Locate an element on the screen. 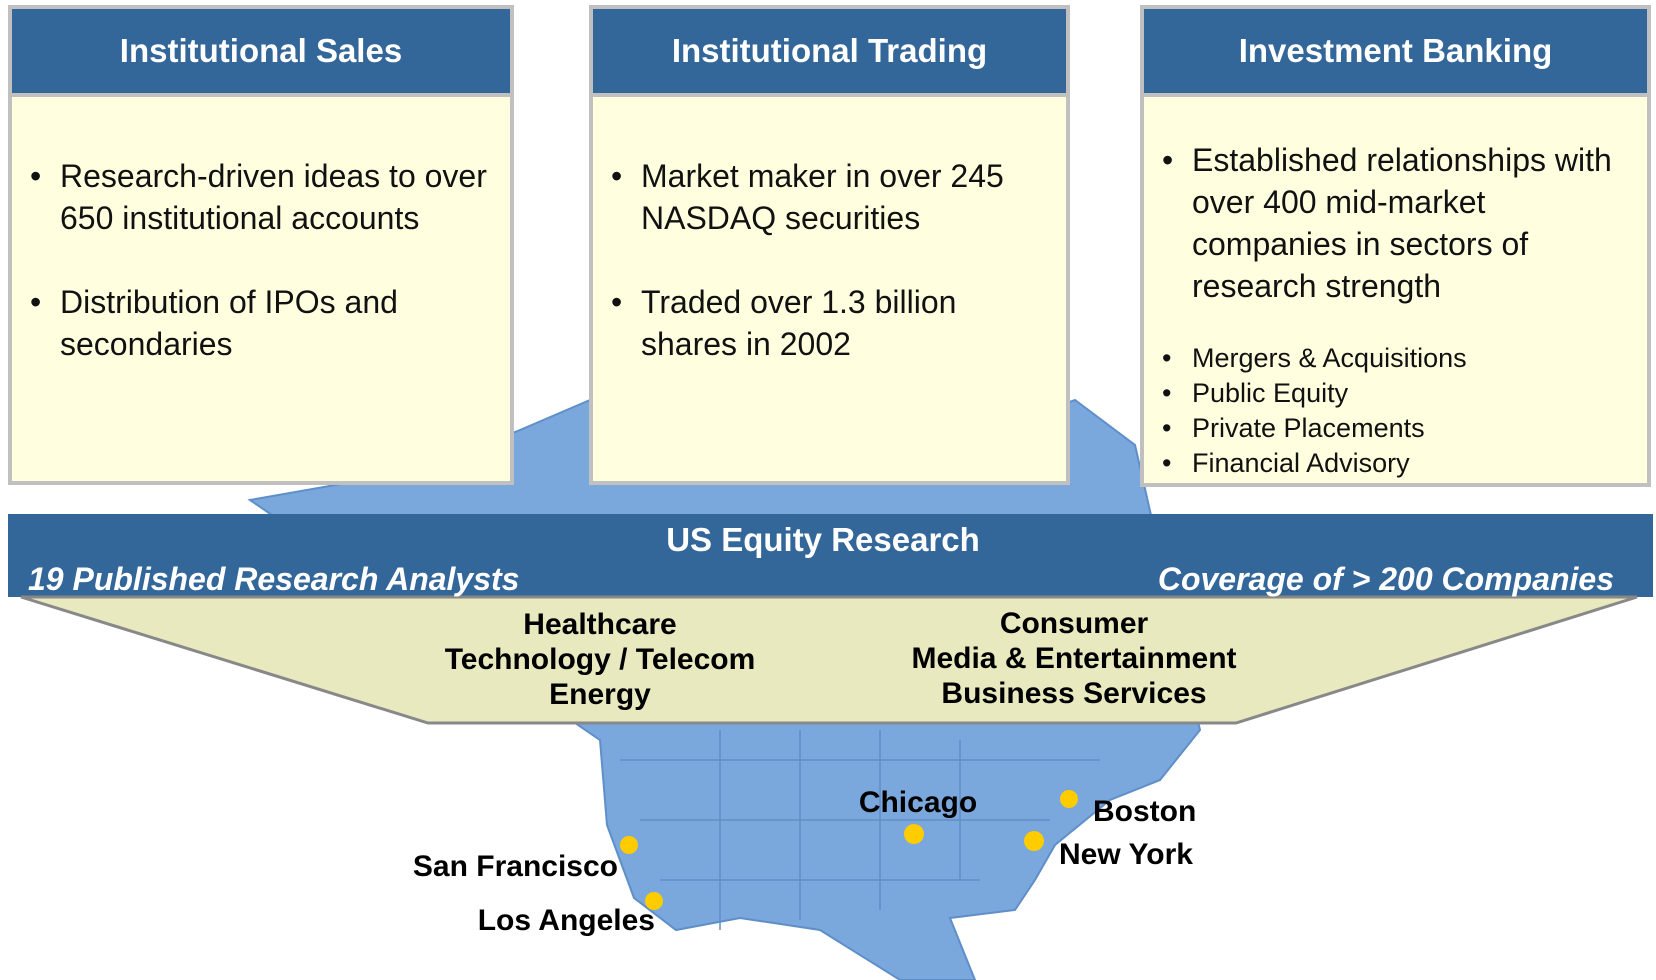 This screenshot has height=980, width=1656. sub-bullet: Mergers & Acquisitions is located at coordinates (1392, 358).